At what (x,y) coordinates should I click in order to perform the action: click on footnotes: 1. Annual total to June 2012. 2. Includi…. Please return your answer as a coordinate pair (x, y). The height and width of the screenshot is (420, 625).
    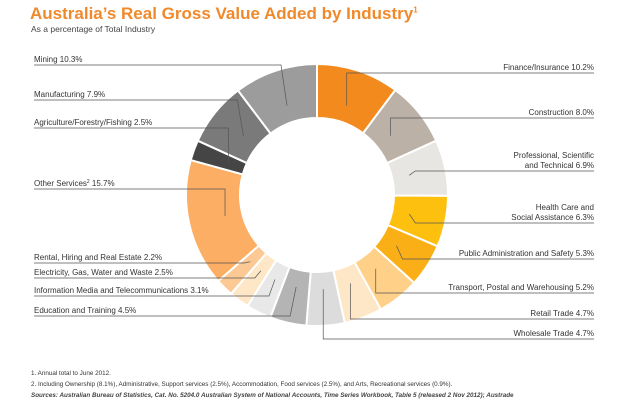
    Looking at the image, I should click on (272, 384).